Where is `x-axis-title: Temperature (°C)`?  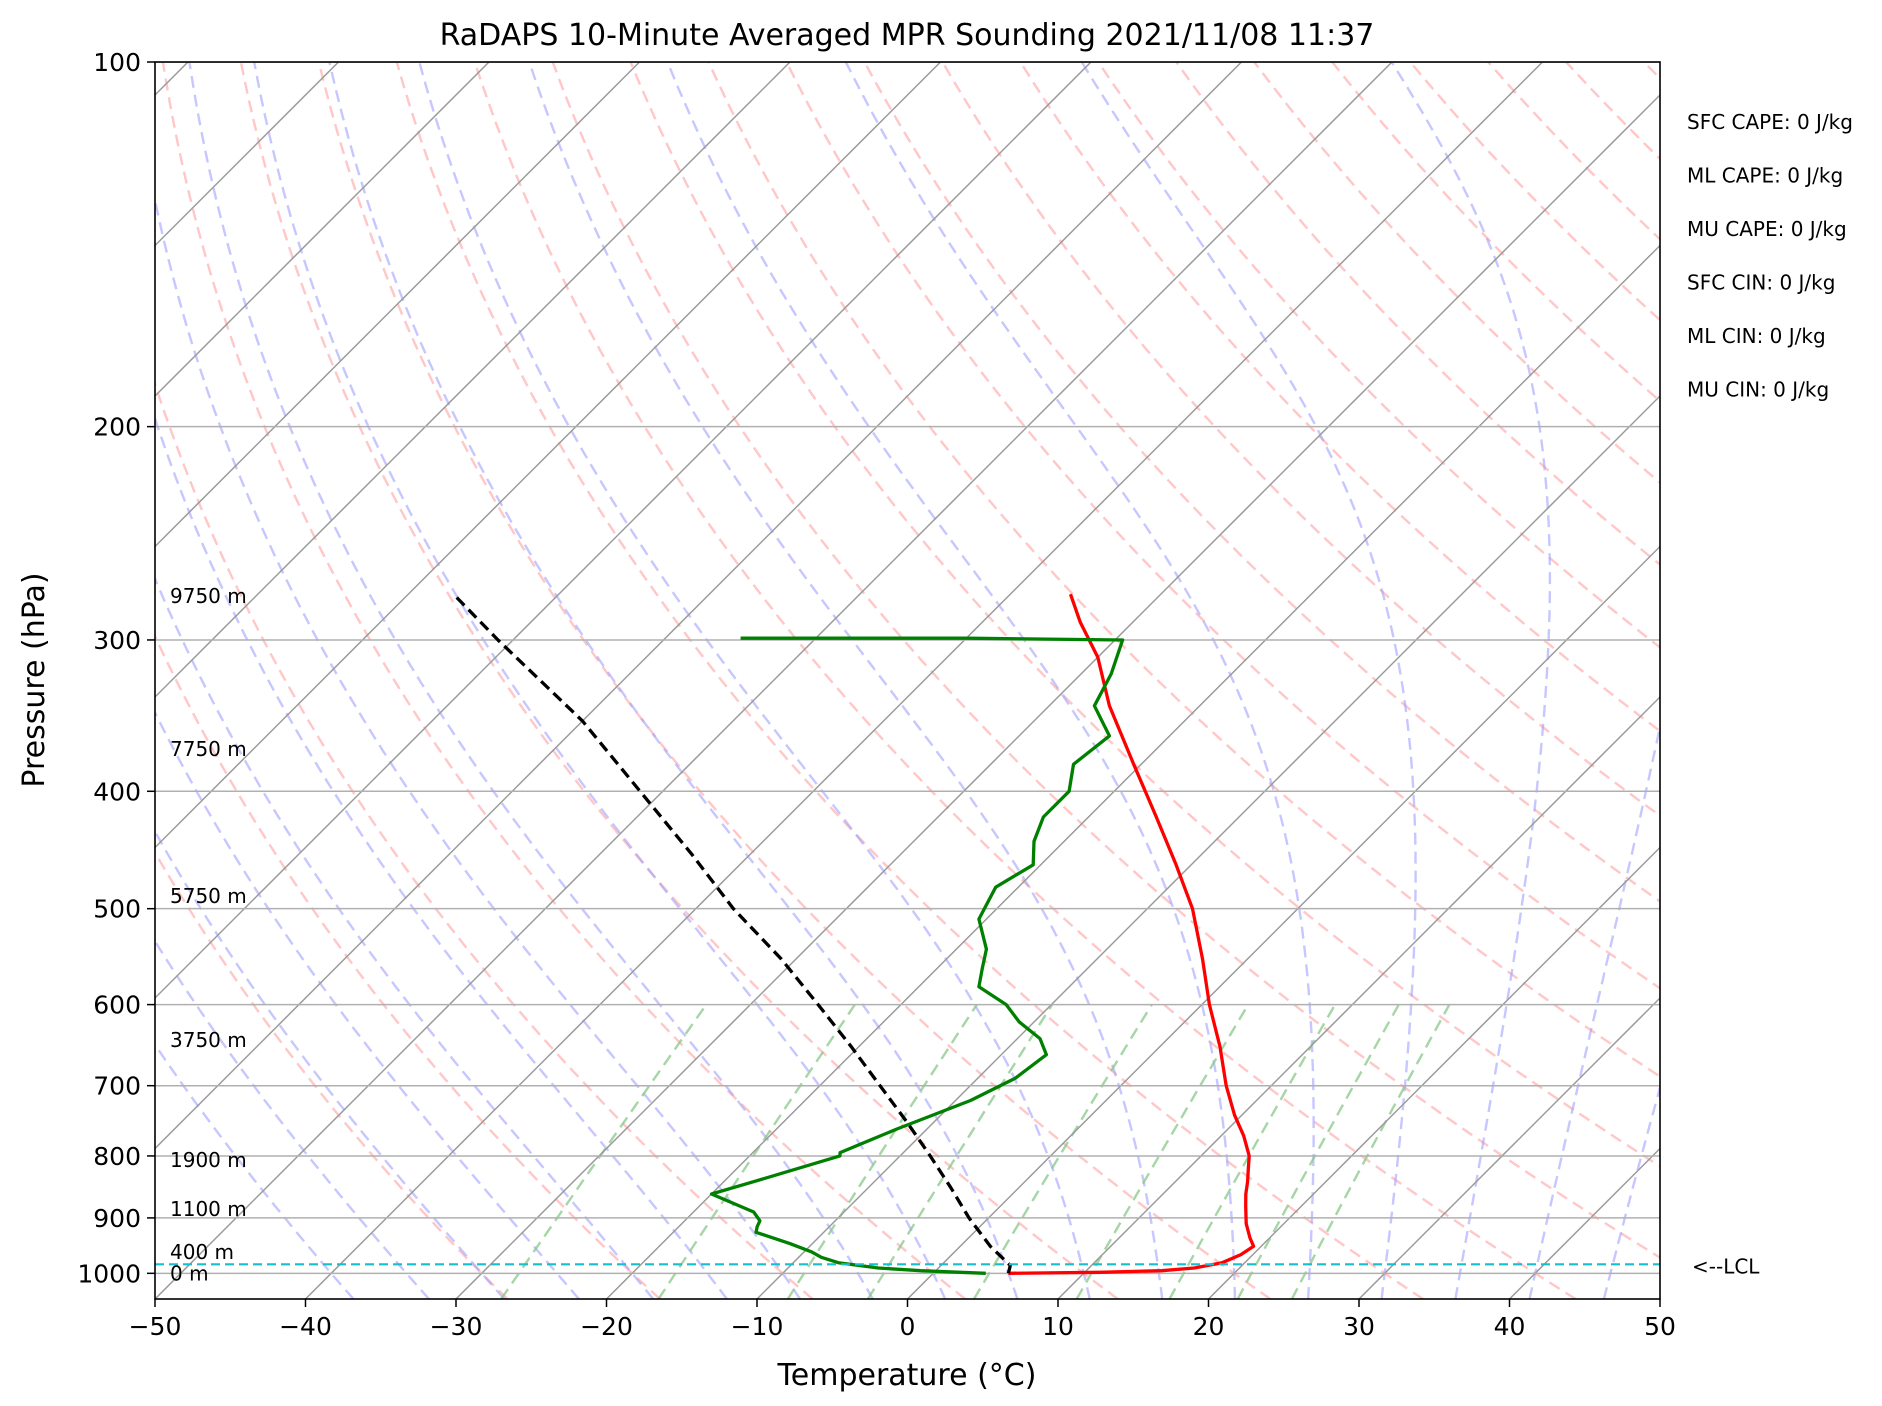
x-axis-title: Temperature (°C) is located at coordinates (907, 1375).